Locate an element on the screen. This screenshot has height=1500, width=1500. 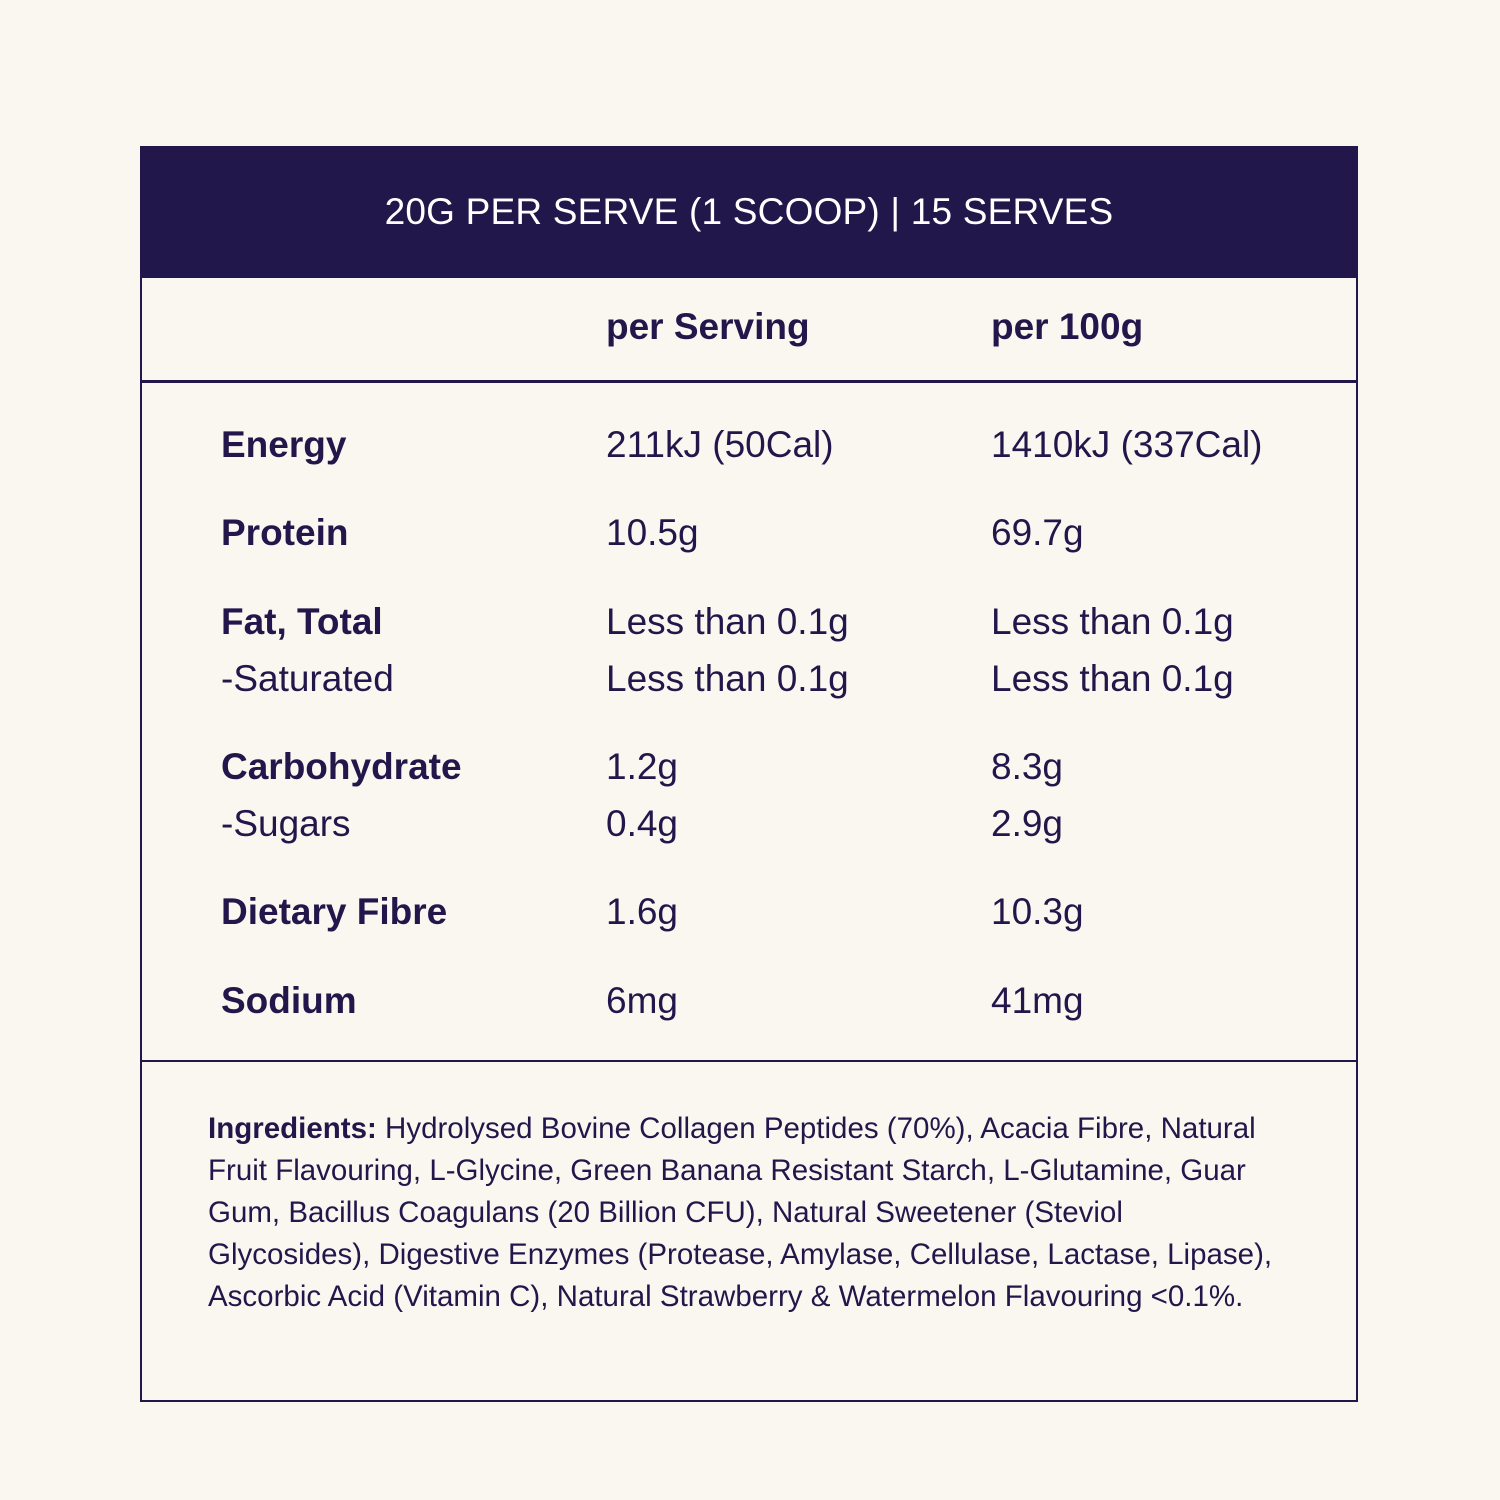
nutrient-name-saturated: -Saturated is located at coordinates (307, 678).